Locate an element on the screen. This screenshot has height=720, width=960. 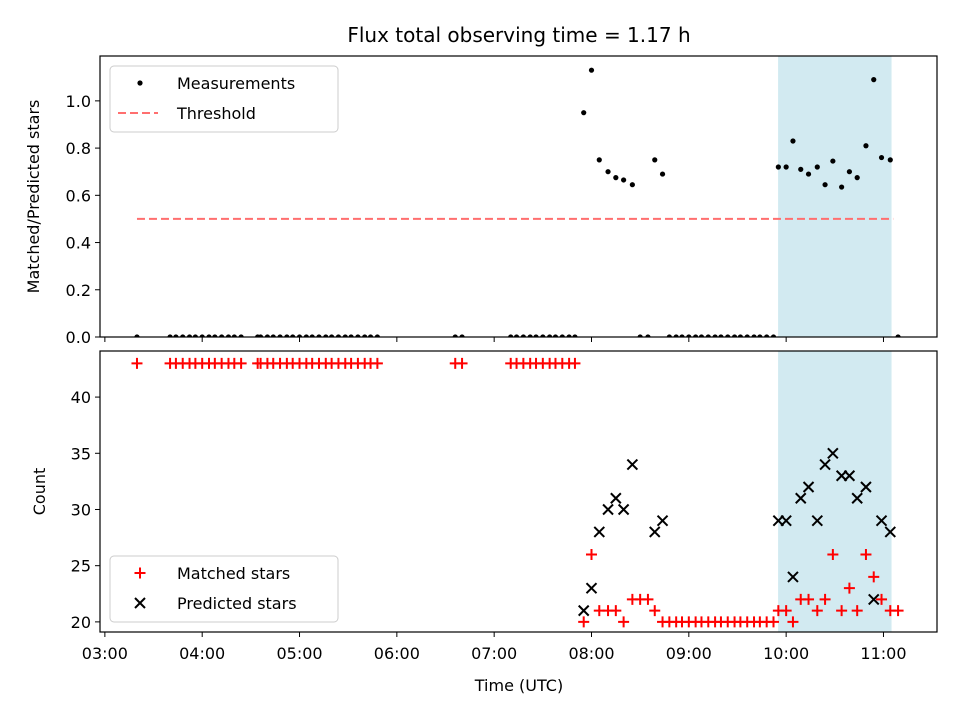
y-tick-label: 25 is located at coordinates (81, 566).